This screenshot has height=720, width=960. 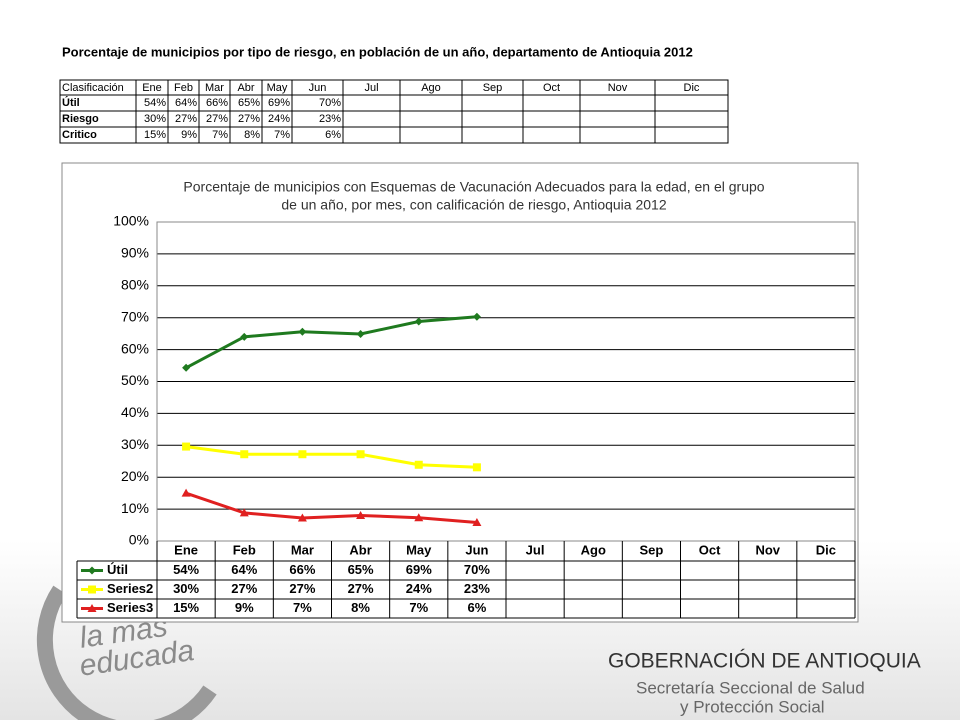 I want to click on table-header: Sep, so click(x=493, y=88).